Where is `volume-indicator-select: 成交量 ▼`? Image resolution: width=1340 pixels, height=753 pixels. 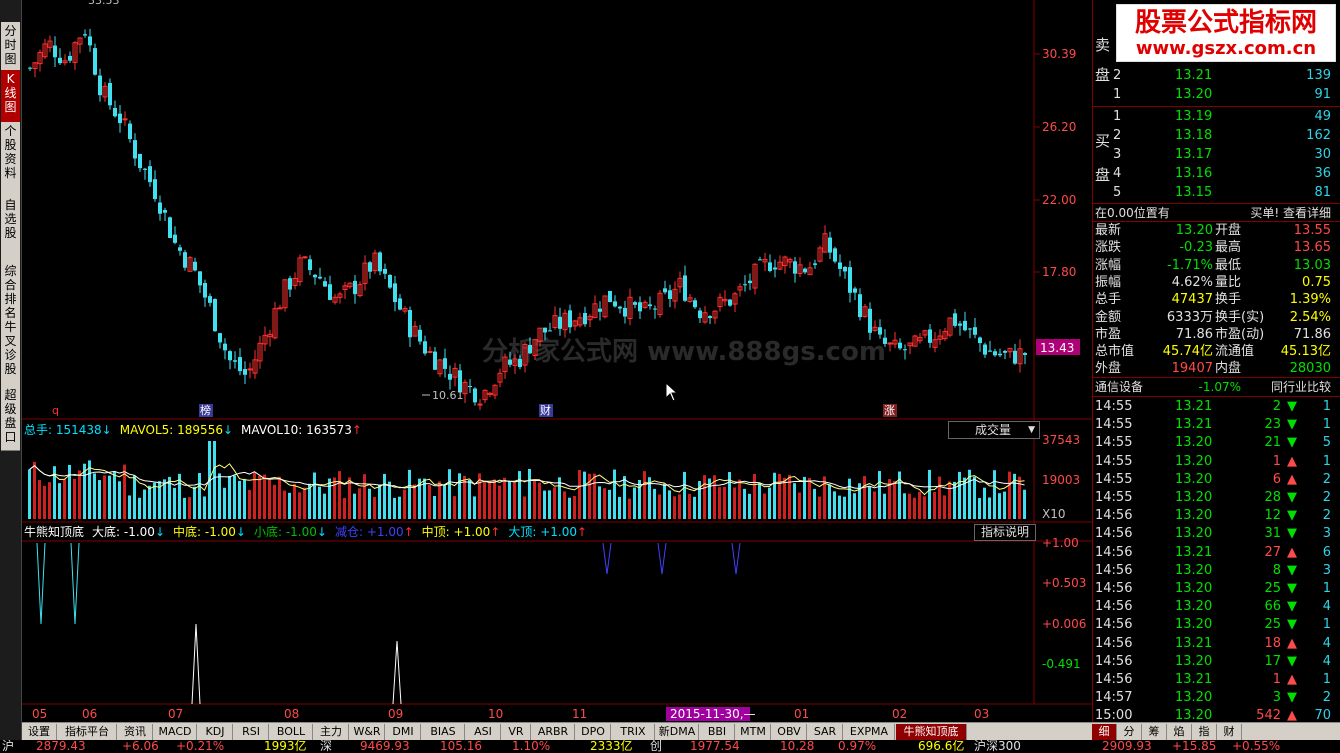
volume-indicator-select: 成交量 ▼ is located at coordinates (994, 430).